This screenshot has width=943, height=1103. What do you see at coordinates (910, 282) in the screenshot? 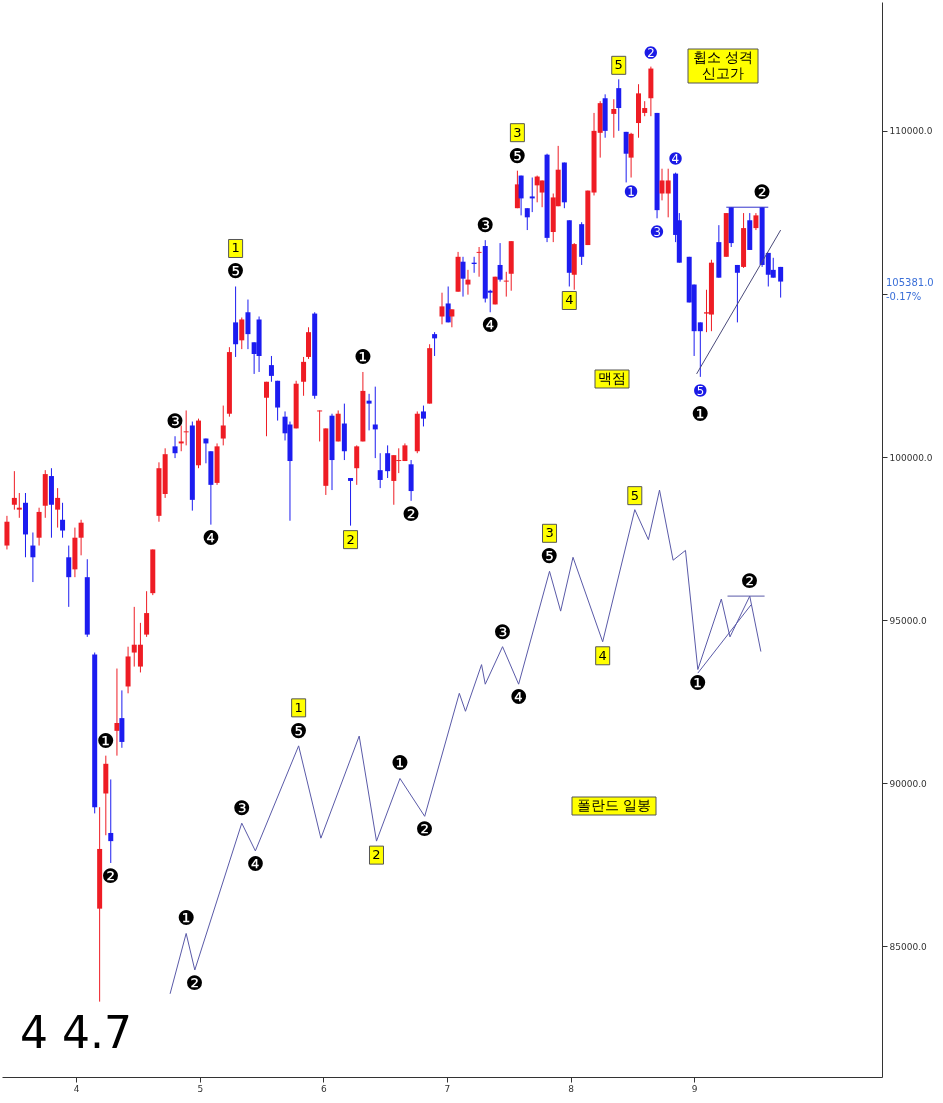
I see `text: 105381.0` at bounding box center [910, 282].